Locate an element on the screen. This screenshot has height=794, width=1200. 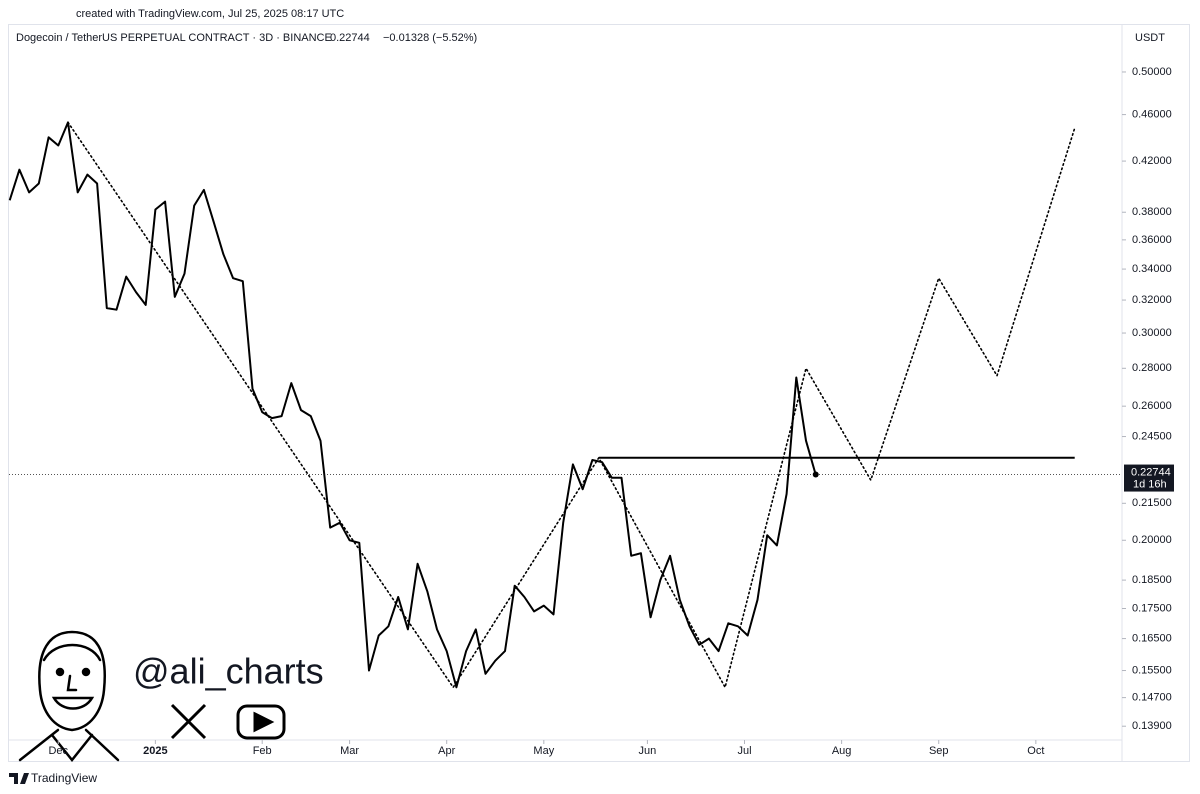
y-tick-label: 0.38000 is located at coordinates (1152, 212).